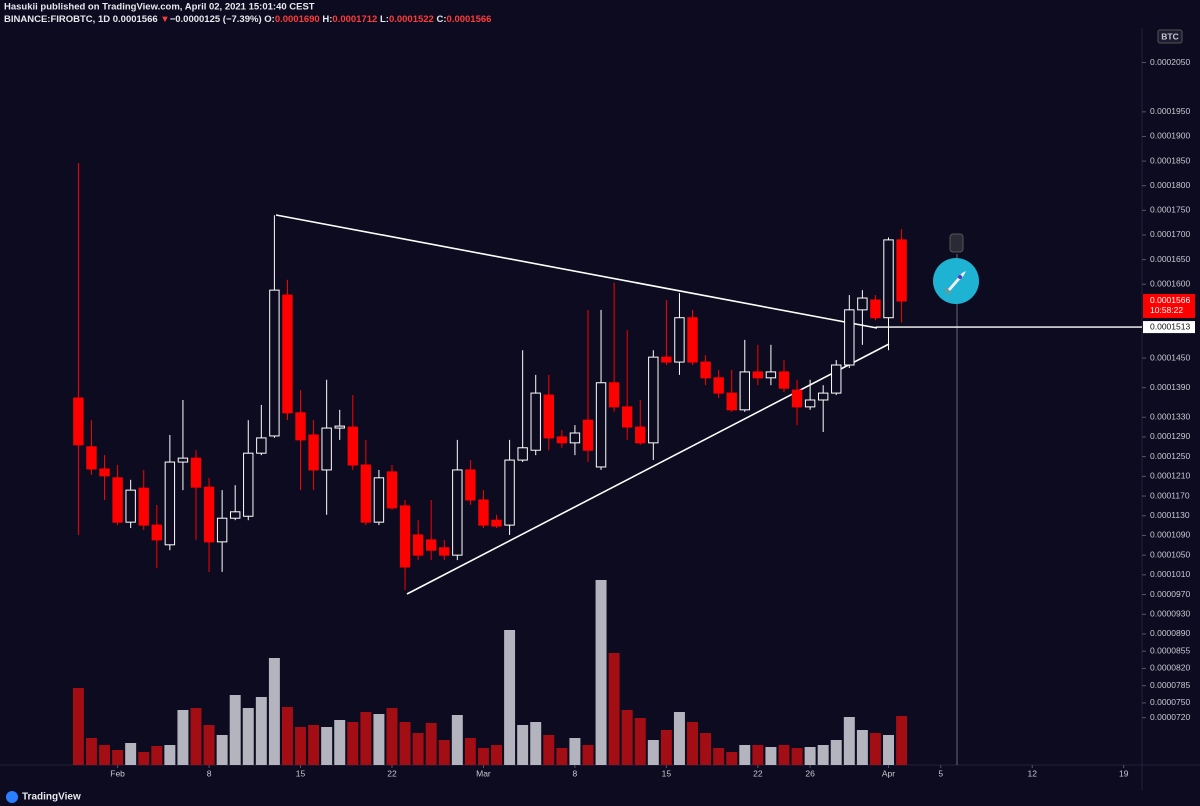  I want to click on x-tick-label: 15, so click(301, 773).